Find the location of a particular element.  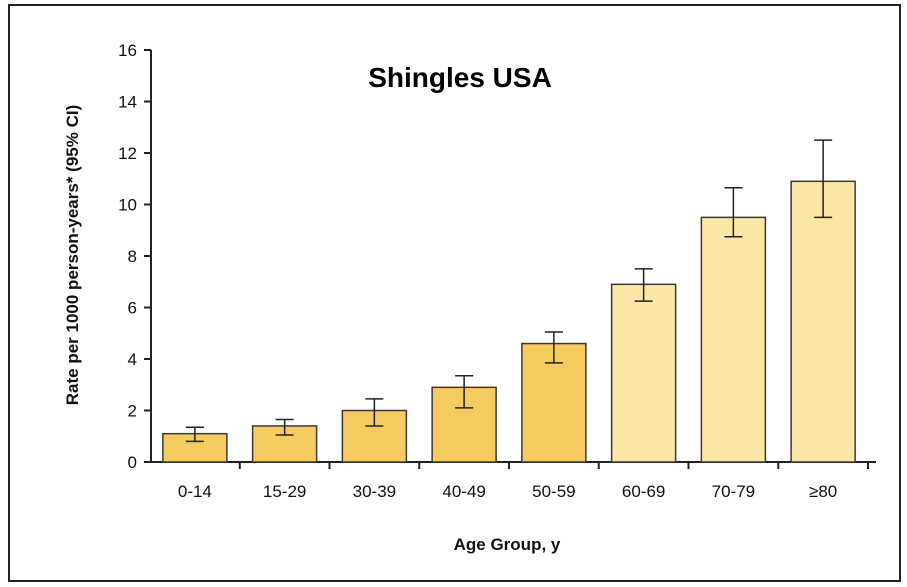

y-tick-label: 12 is located at coordinates (127, 153).